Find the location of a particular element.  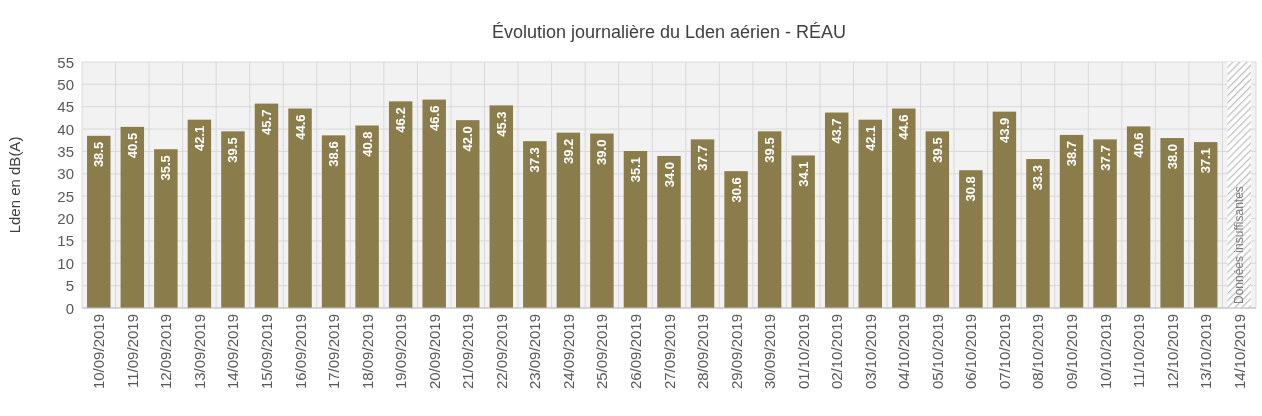

x-tick-label: 16/09/2019 is located at coordinates (300, 352).